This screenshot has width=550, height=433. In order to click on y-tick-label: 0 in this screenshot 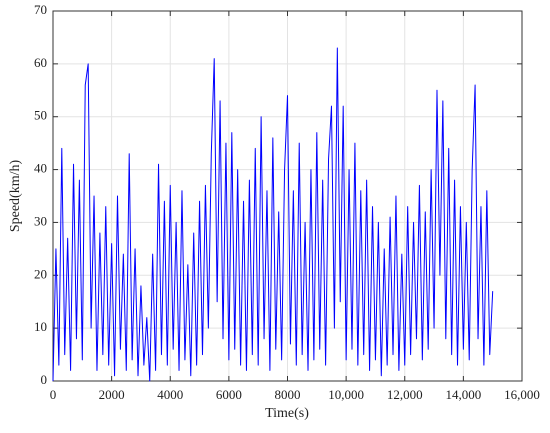, I will do `click(44, 379)`.